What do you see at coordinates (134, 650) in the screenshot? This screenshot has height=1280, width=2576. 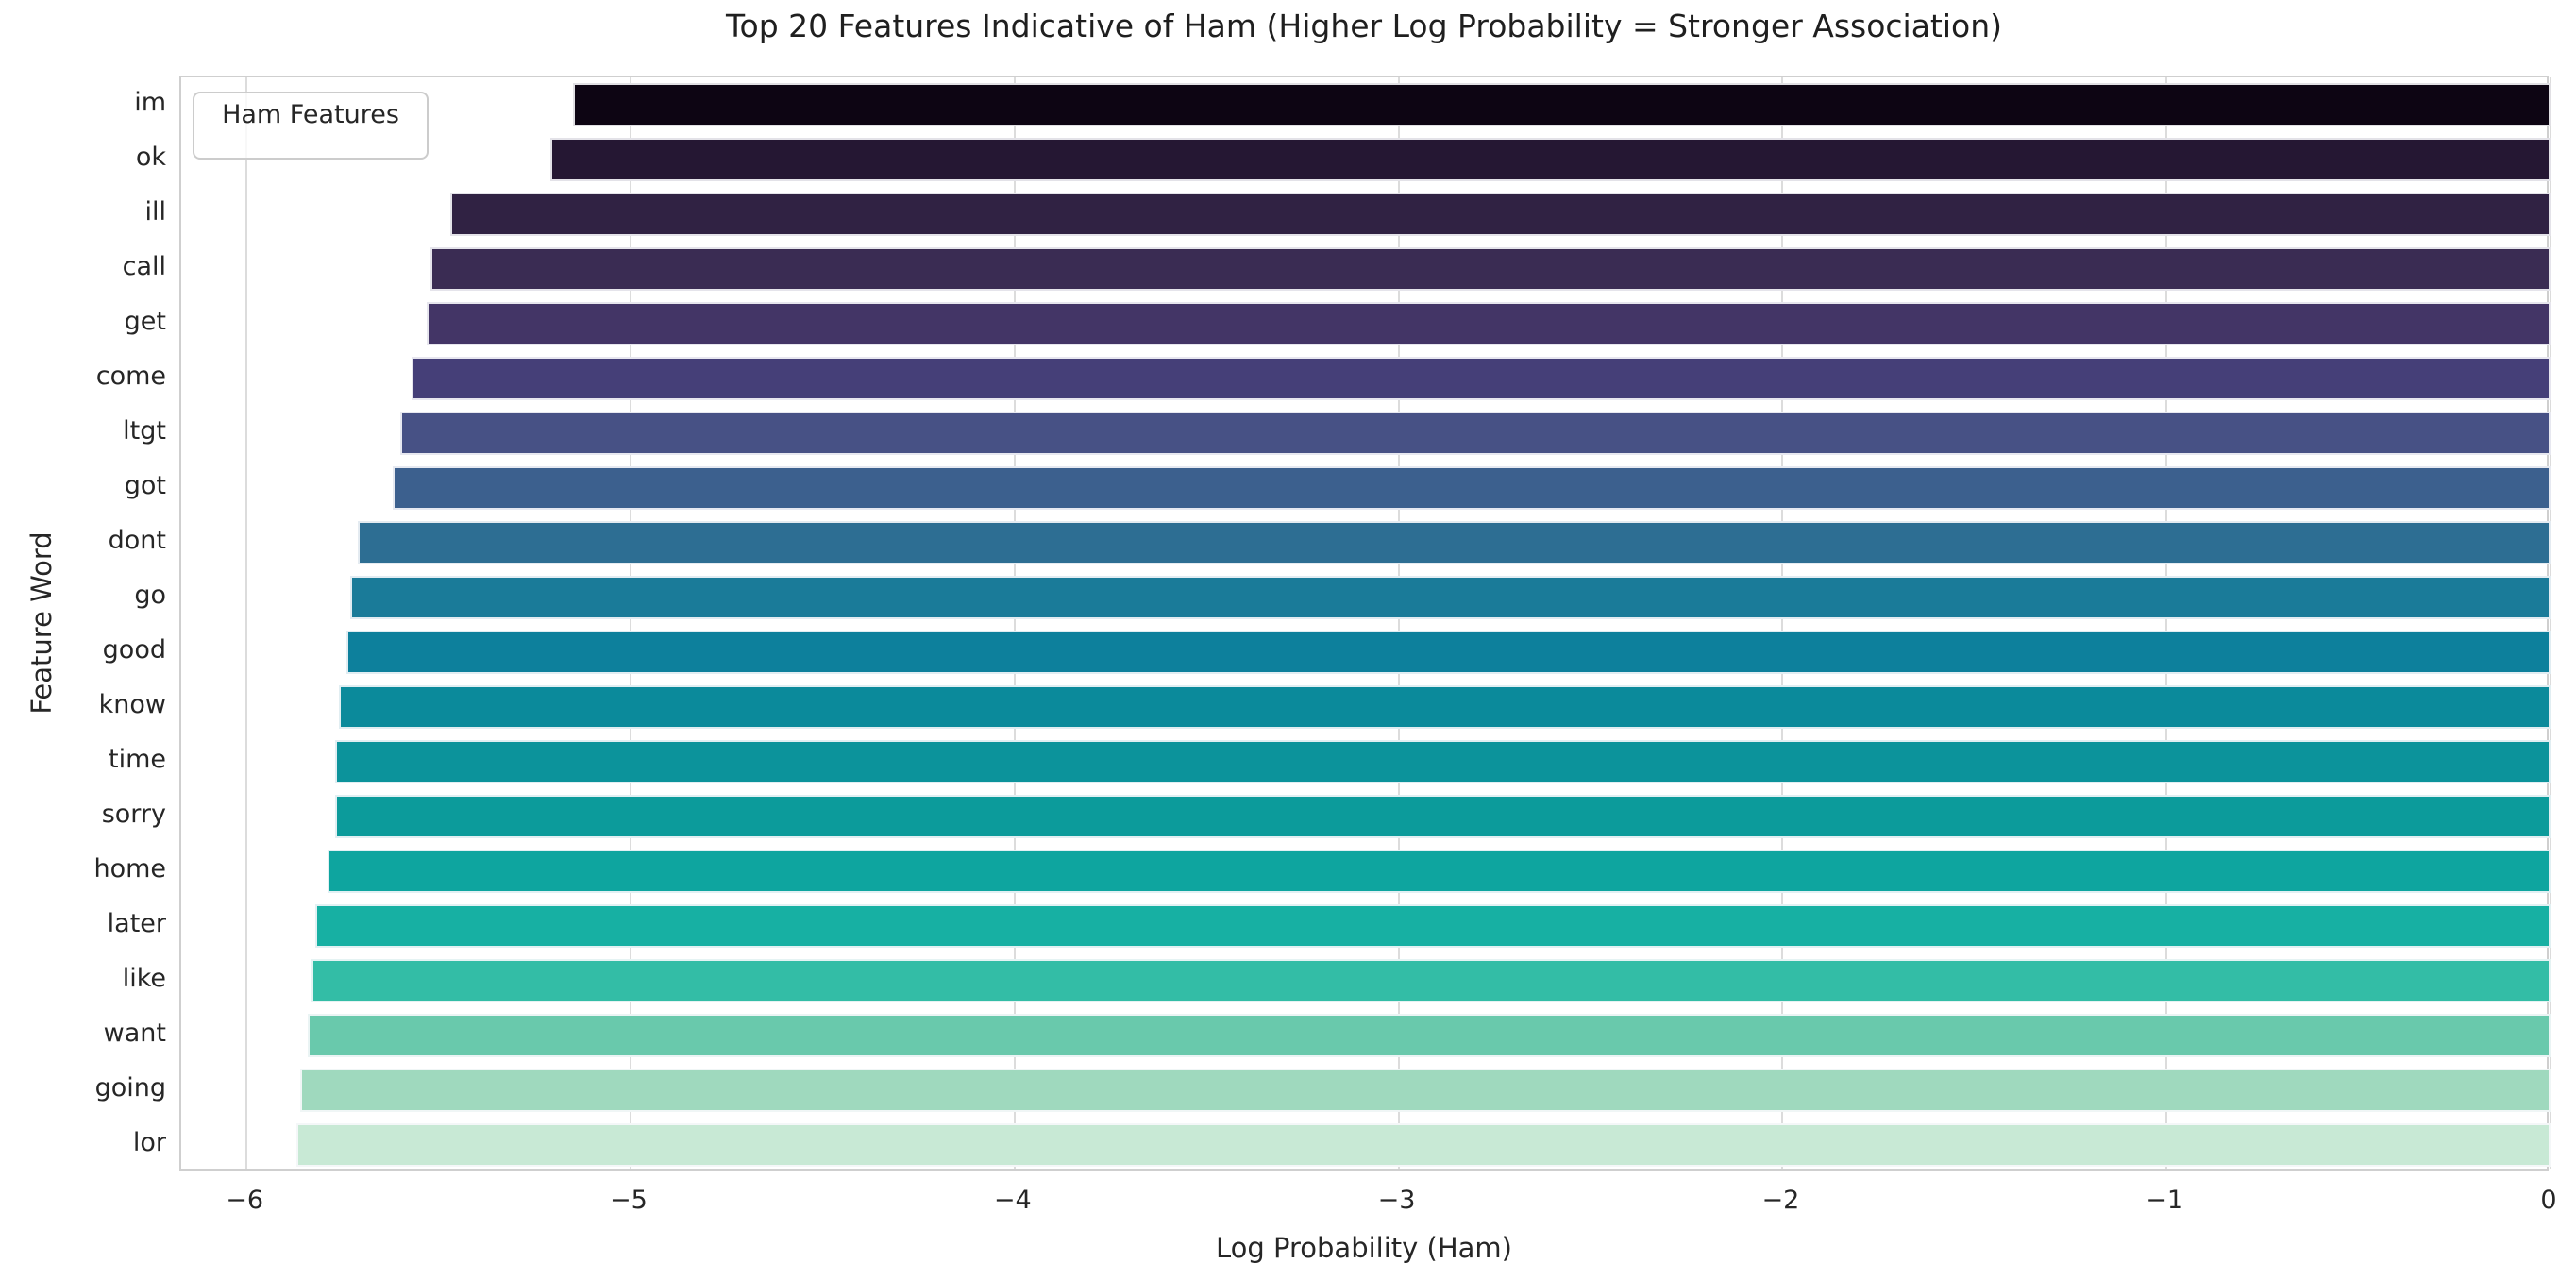 I see `y-tick-label: good` at bounding box center [134, 650].